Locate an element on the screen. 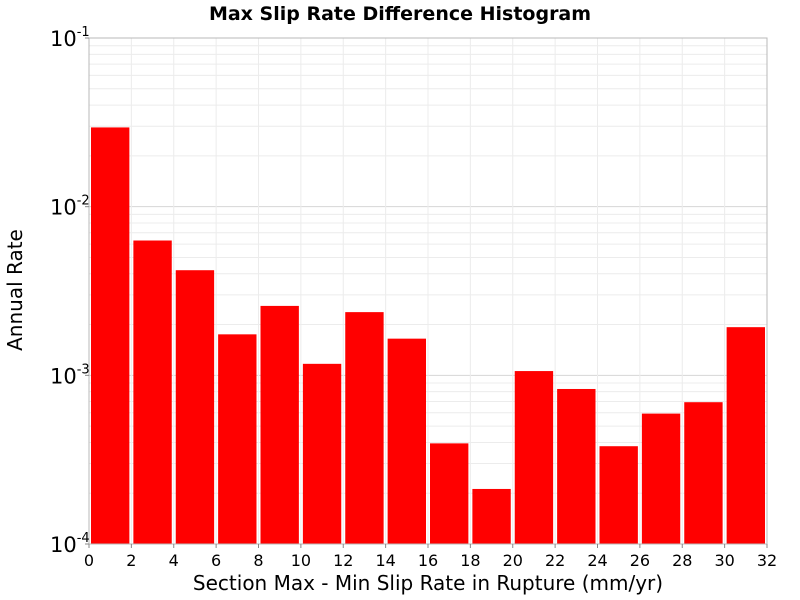  x-tick-label: 8 is located at coordinates (258, 560).